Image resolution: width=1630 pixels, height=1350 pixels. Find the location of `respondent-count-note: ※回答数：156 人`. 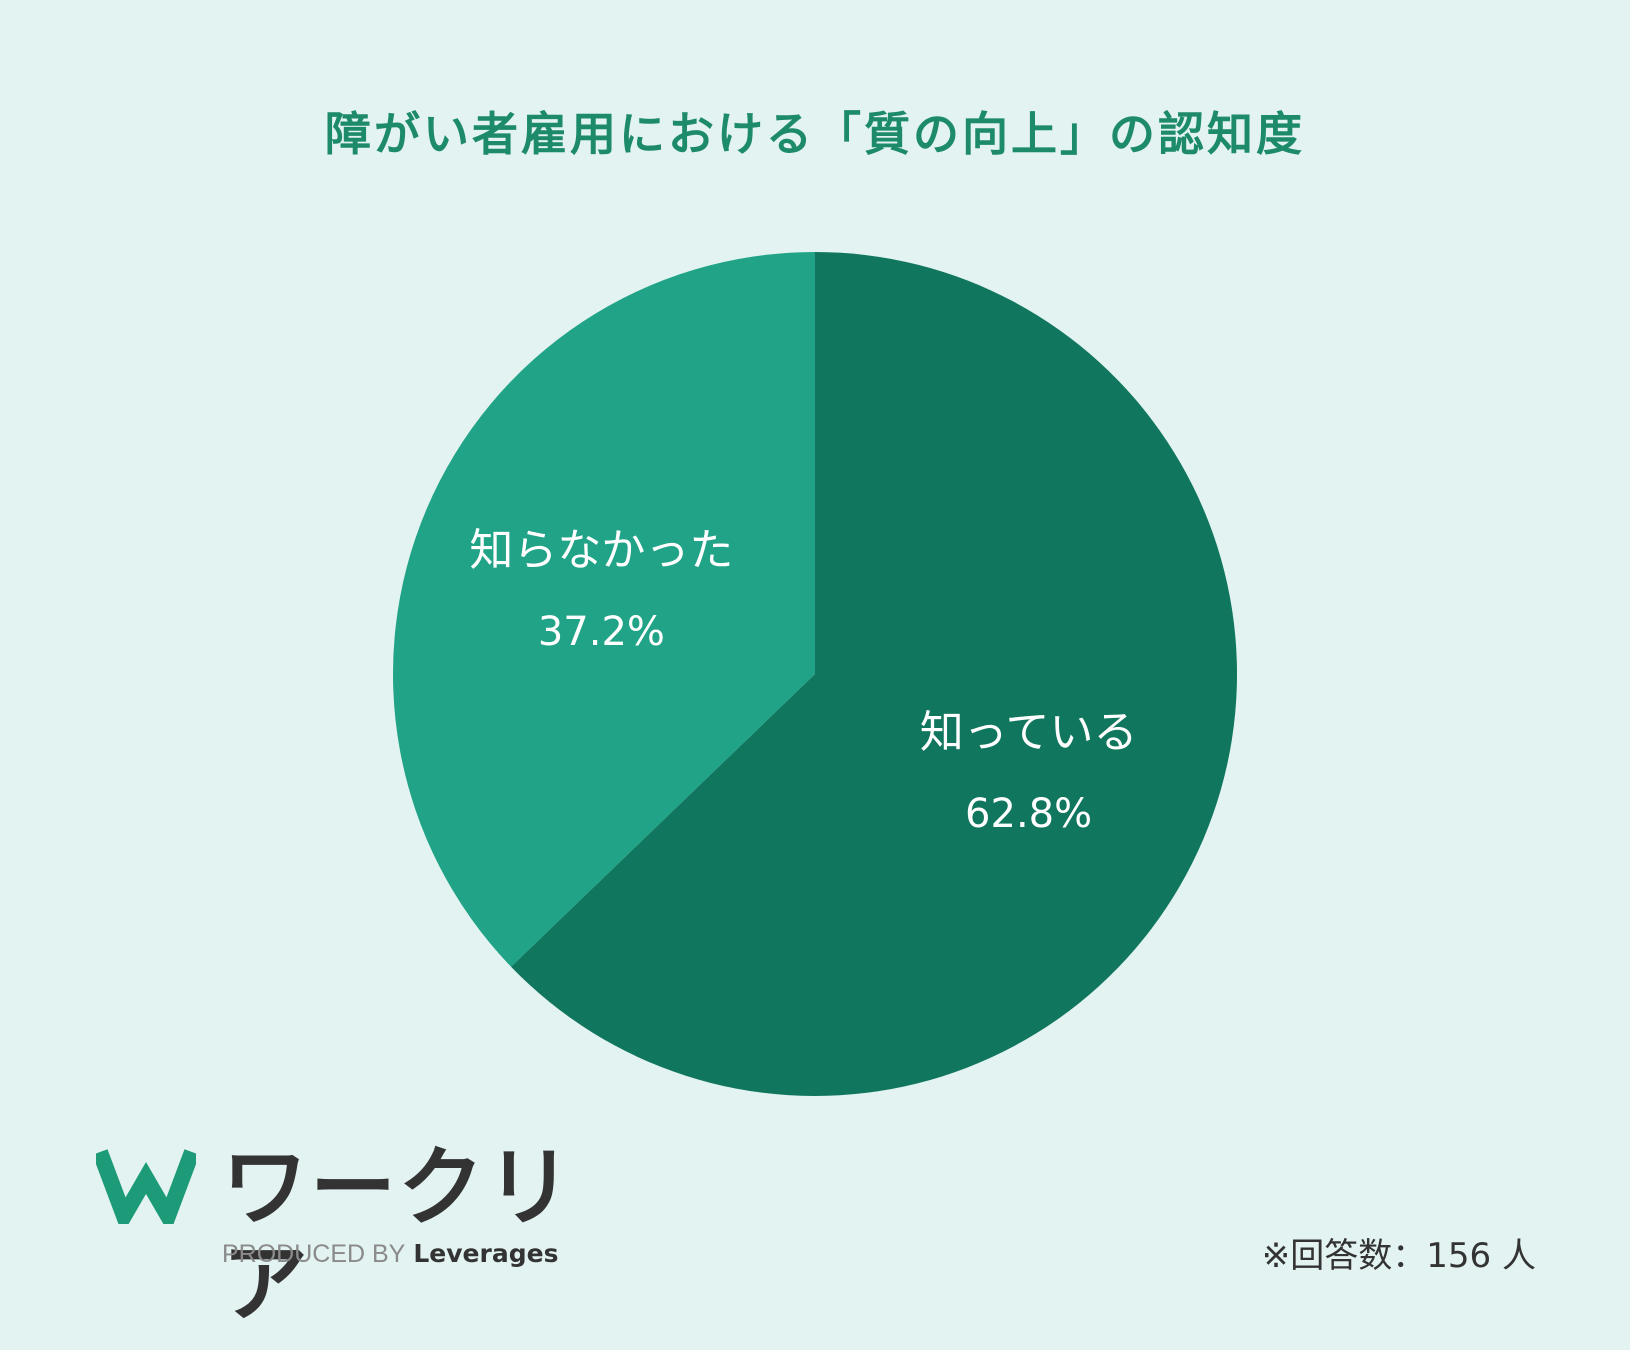

respondent-count-note: ※回答数：156 人 is located at coordinates (1398, 1256).